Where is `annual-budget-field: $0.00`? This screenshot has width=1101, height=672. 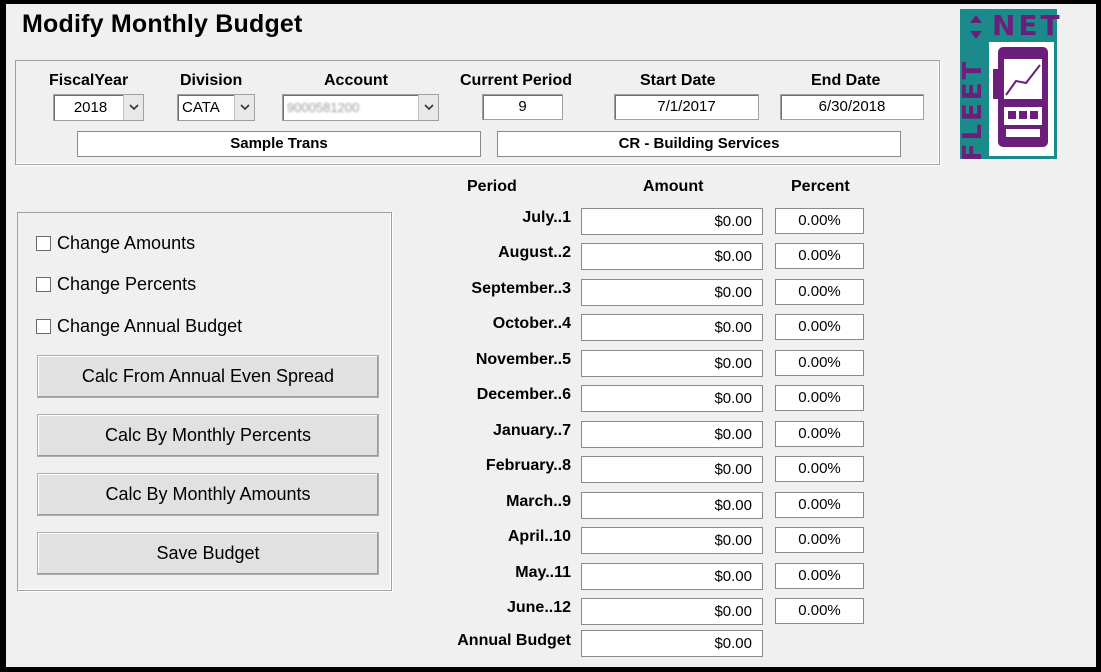 annual-budget-field: $0.00 is located at coordinates (672, 643).